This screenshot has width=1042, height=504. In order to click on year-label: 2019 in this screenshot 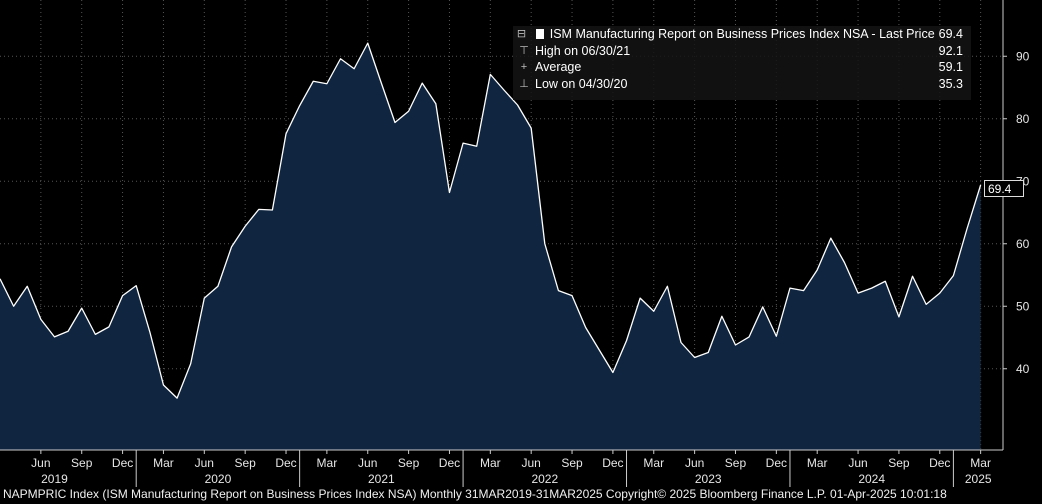, I will do `click(54, 479)`.